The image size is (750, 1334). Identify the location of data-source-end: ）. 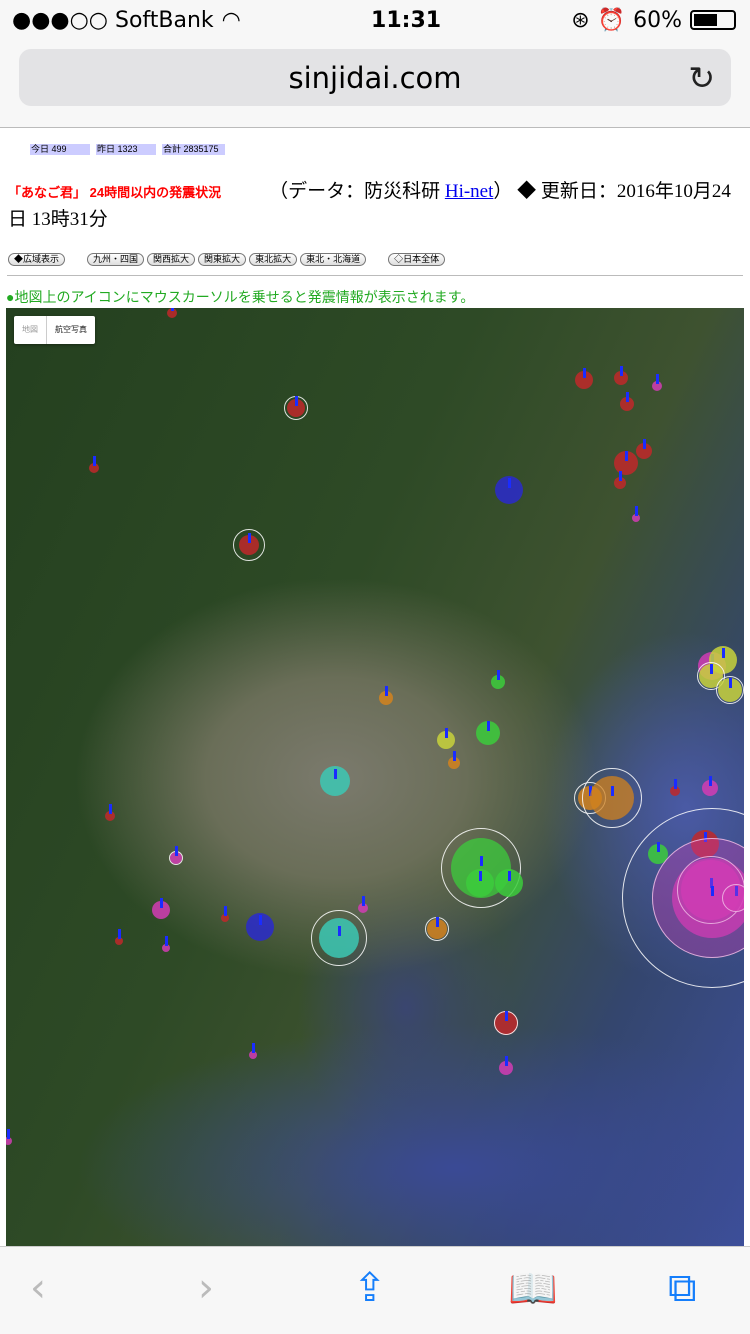
(503, 191).